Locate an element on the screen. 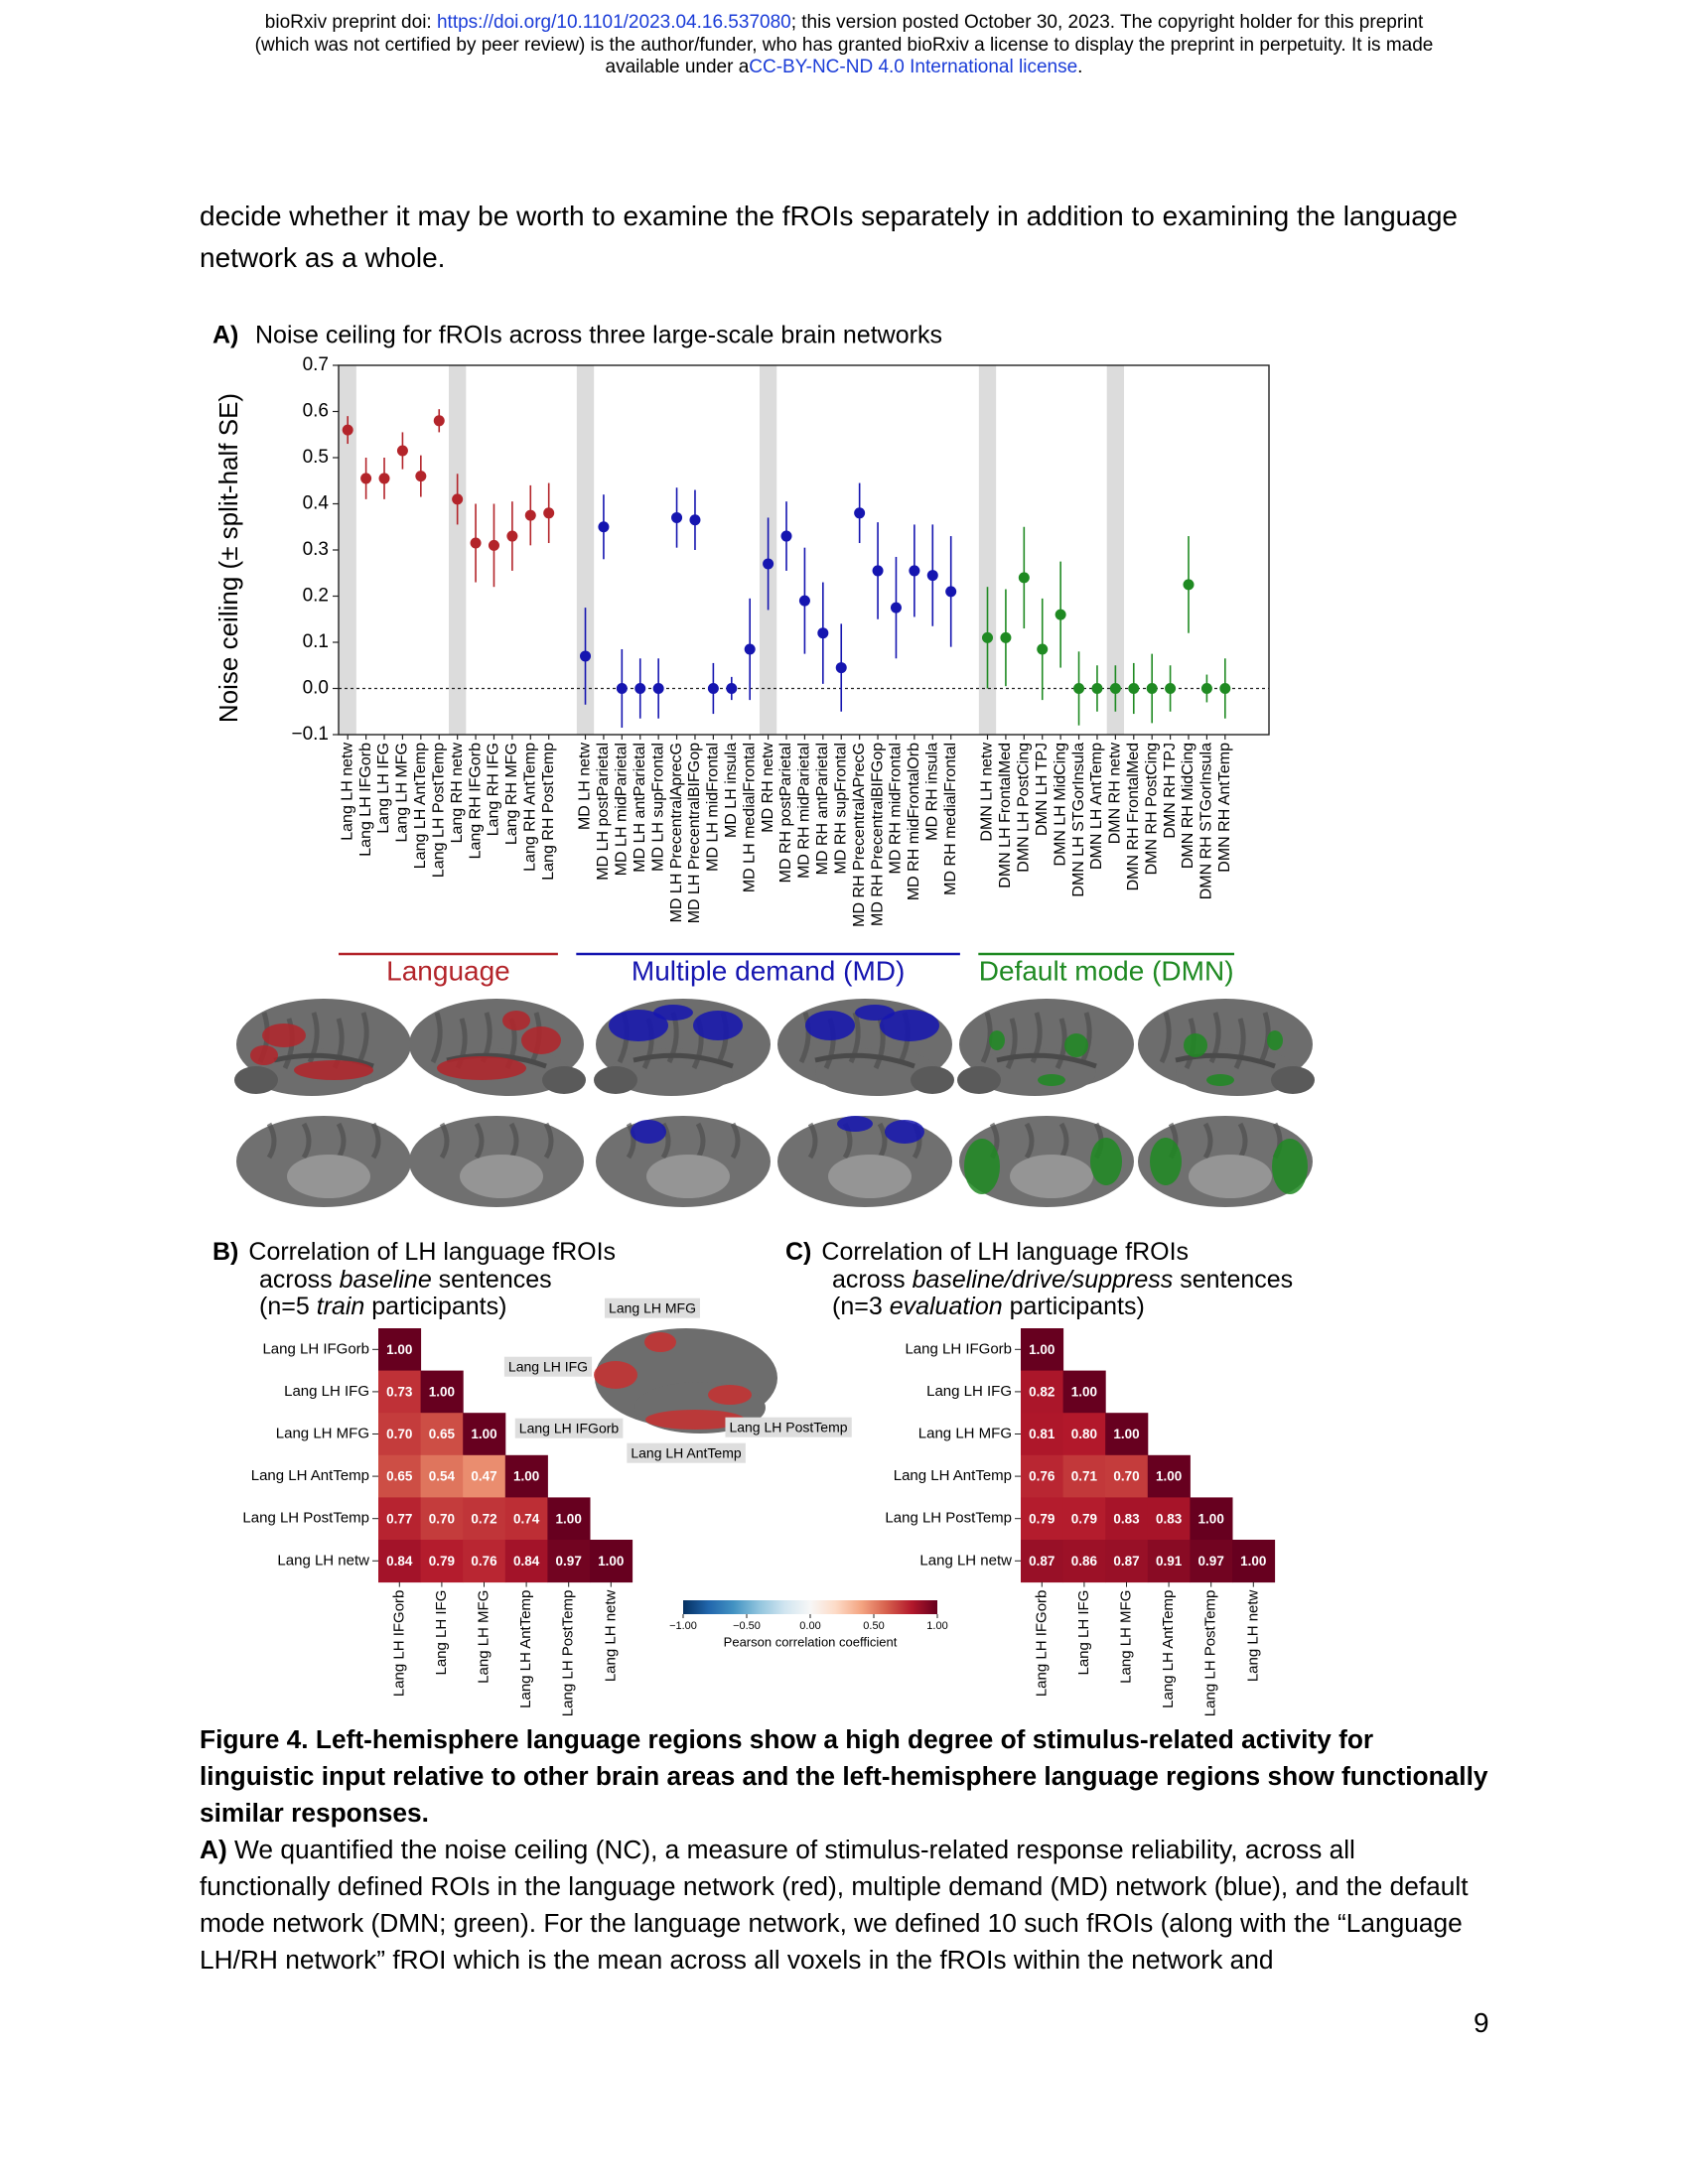 The width and height of the screenshot is (1688, 2184). title-line: C) Correlation of LH language fROIs is located at coordinates (1039, 1252).